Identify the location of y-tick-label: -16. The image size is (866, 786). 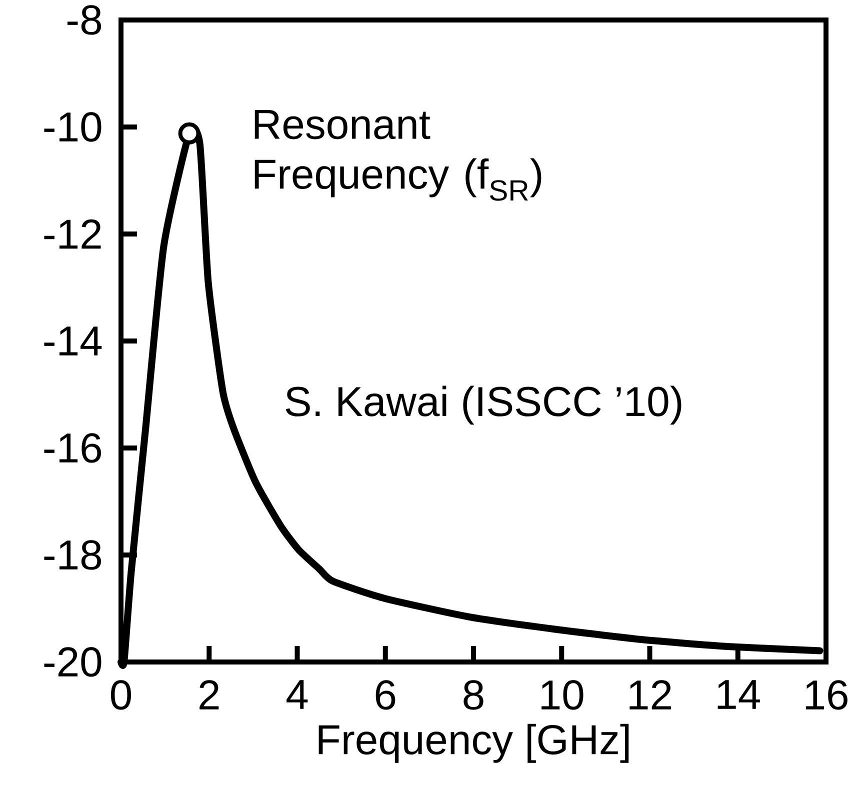
(73, 448).